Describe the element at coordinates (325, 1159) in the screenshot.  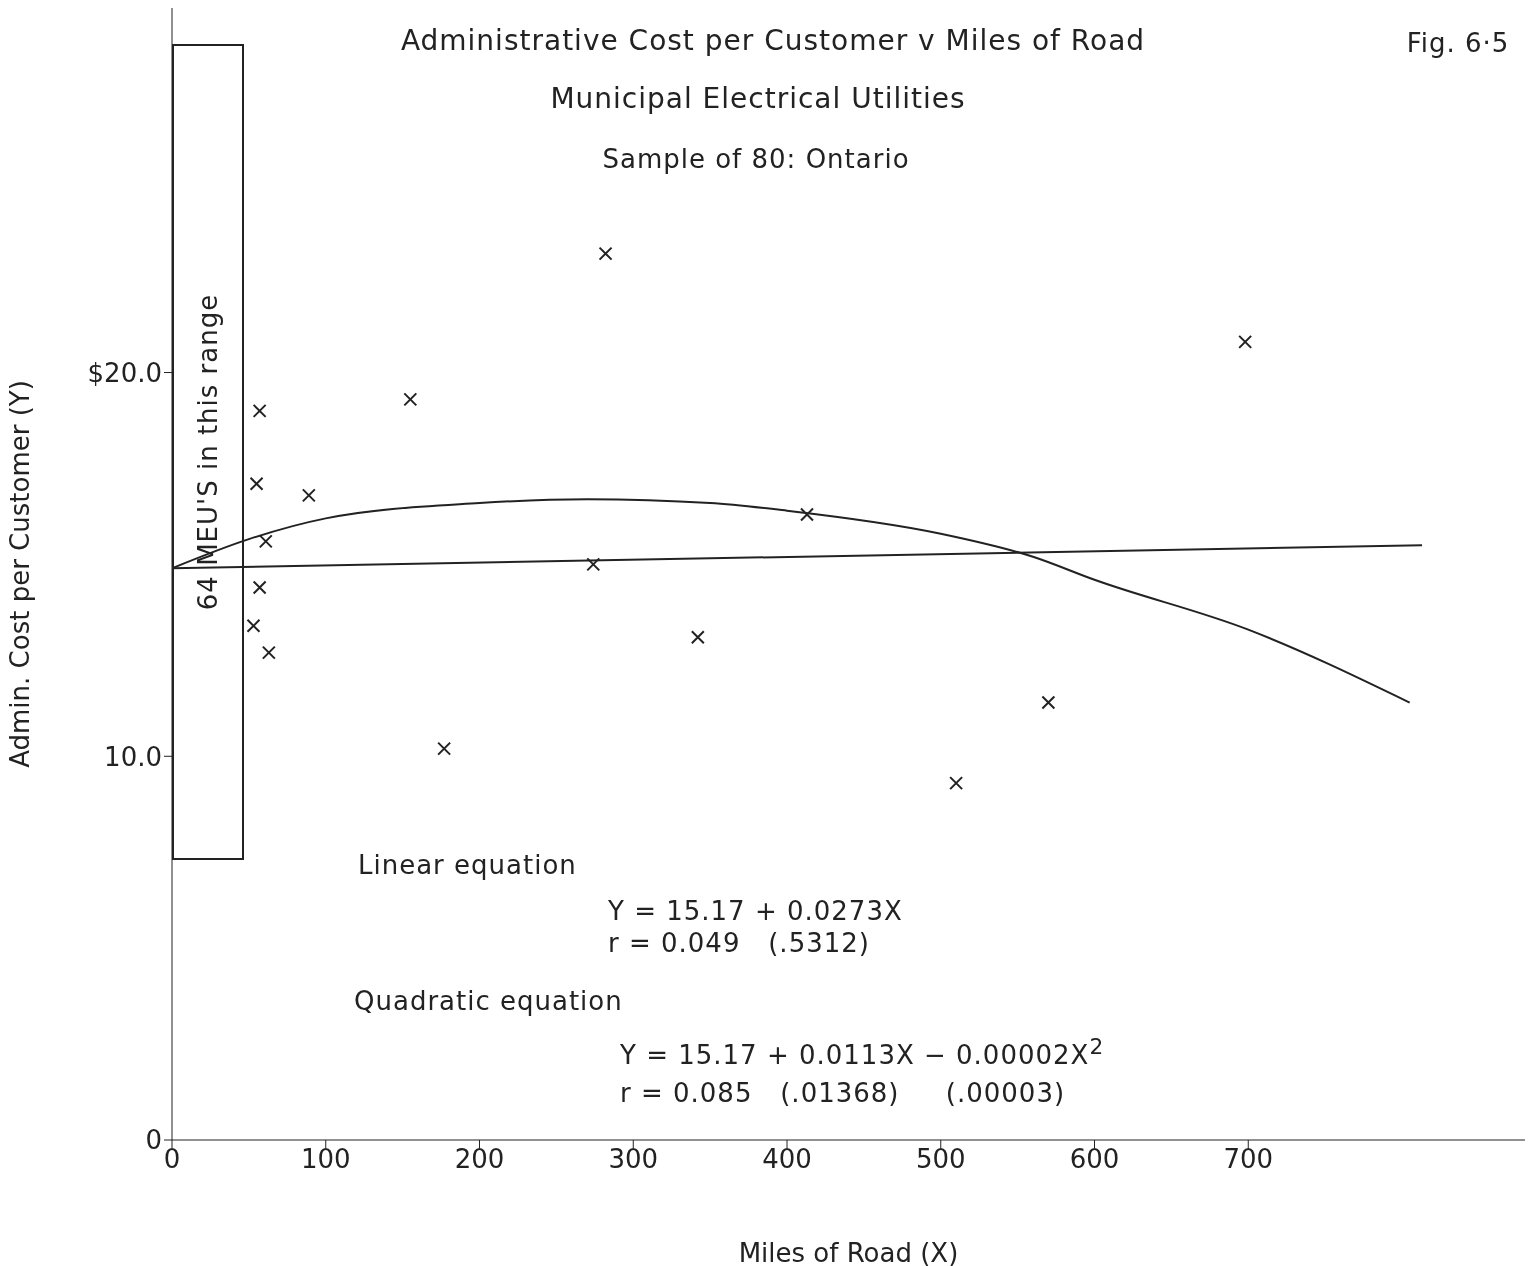
I see `x-tick-label: 100` at that location.